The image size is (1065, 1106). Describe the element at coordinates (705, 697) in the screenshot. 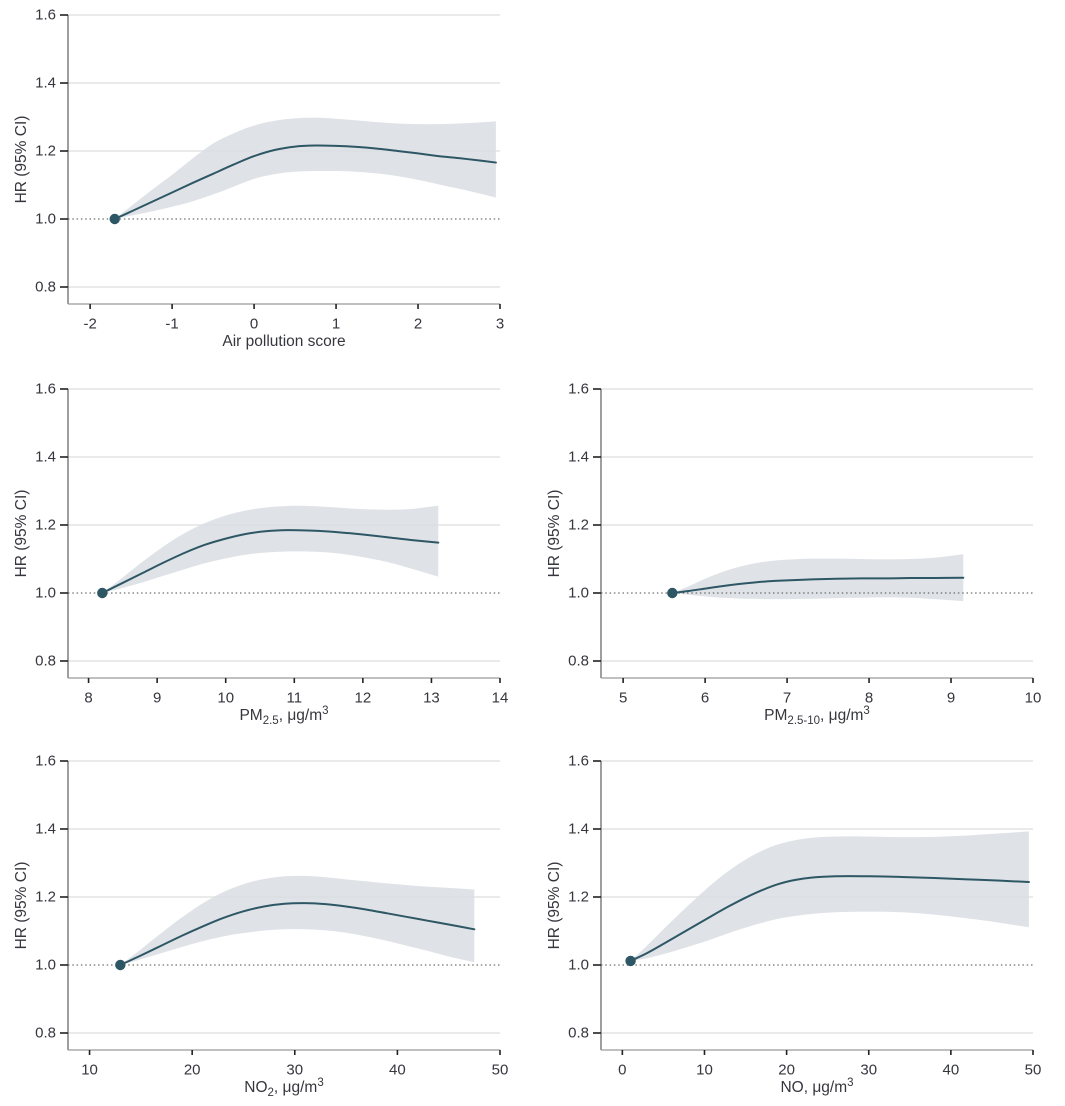

I see `x-tick-label: 6` at that location.